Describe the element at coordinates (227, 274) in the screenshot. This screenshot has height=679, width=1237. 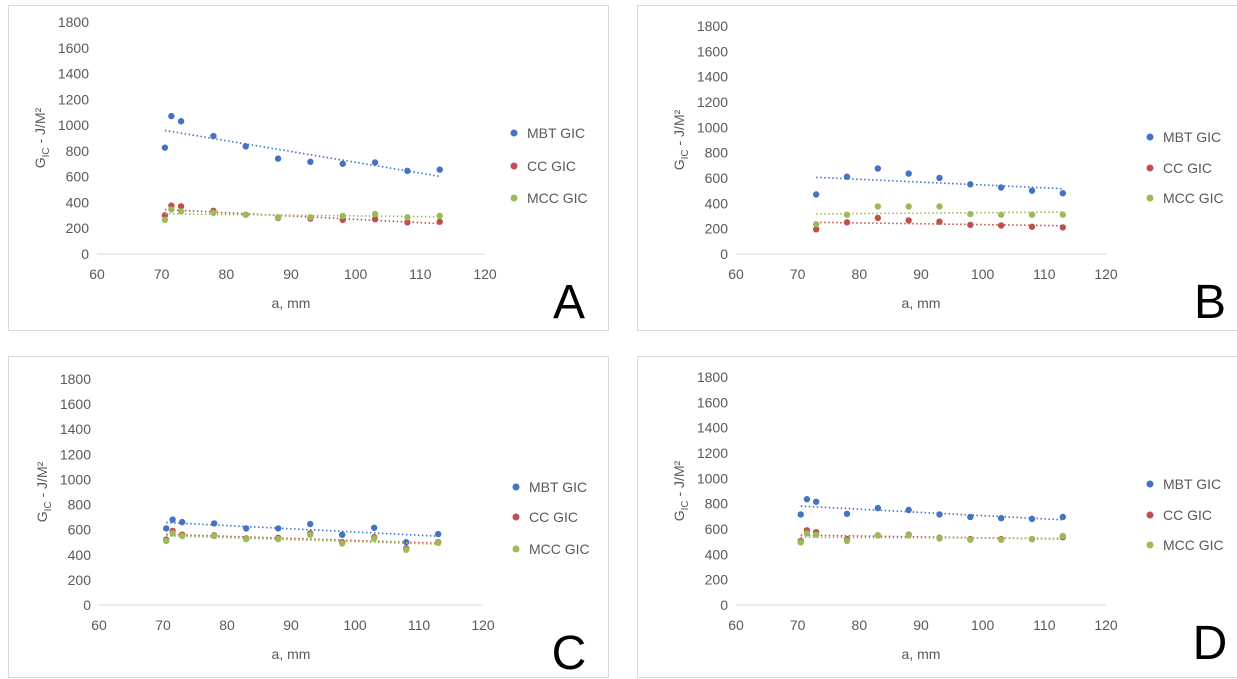
I see `x-tick-label: 80` at that location.